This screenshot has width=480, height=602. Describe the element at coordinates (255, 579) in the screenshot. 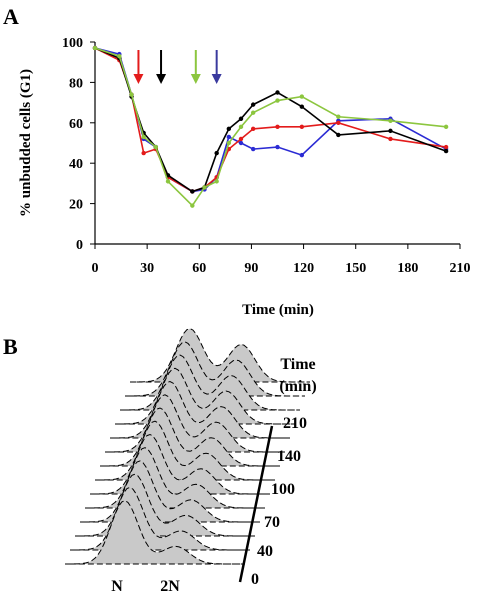

I see `time-label-0: 0` at that location.